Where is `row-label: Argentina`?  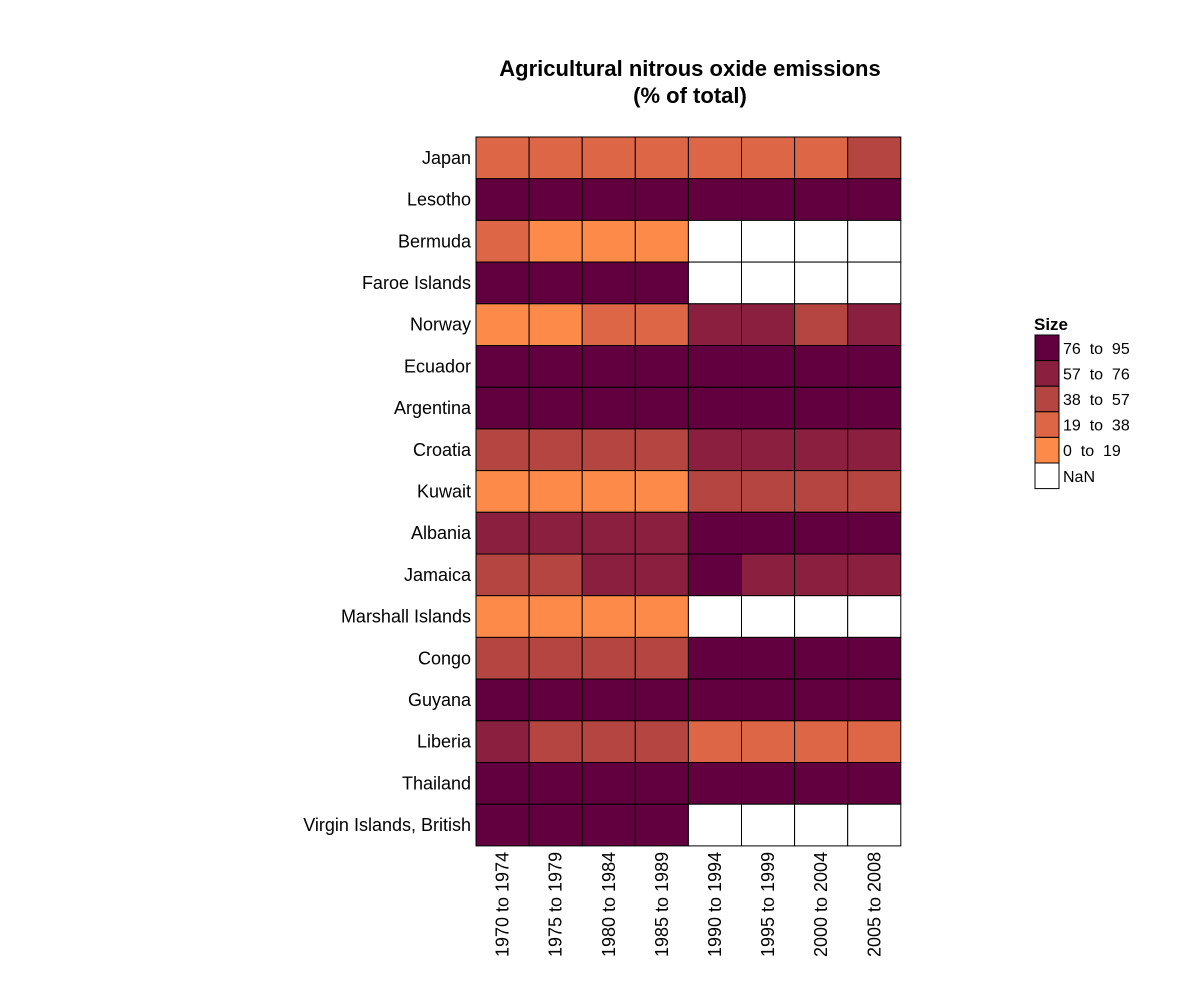
row-label: Argentina is located at coordinates (433, 408).